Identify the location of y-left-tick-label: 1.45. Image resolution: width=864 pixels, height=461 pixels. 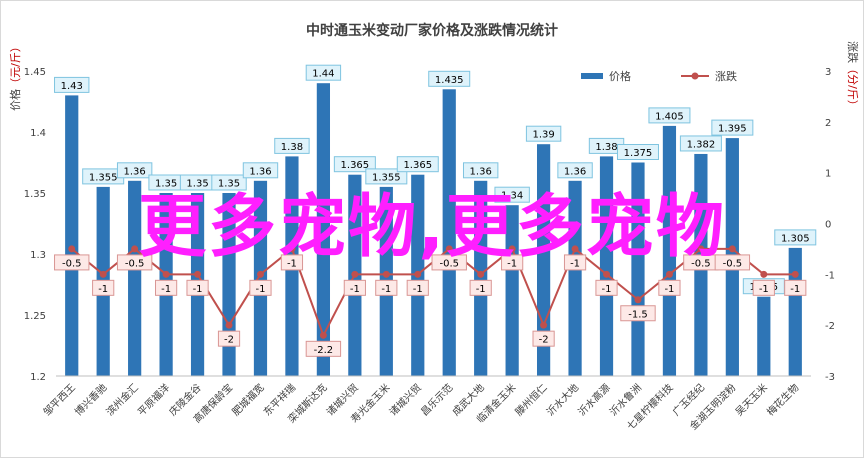
(35, 72).